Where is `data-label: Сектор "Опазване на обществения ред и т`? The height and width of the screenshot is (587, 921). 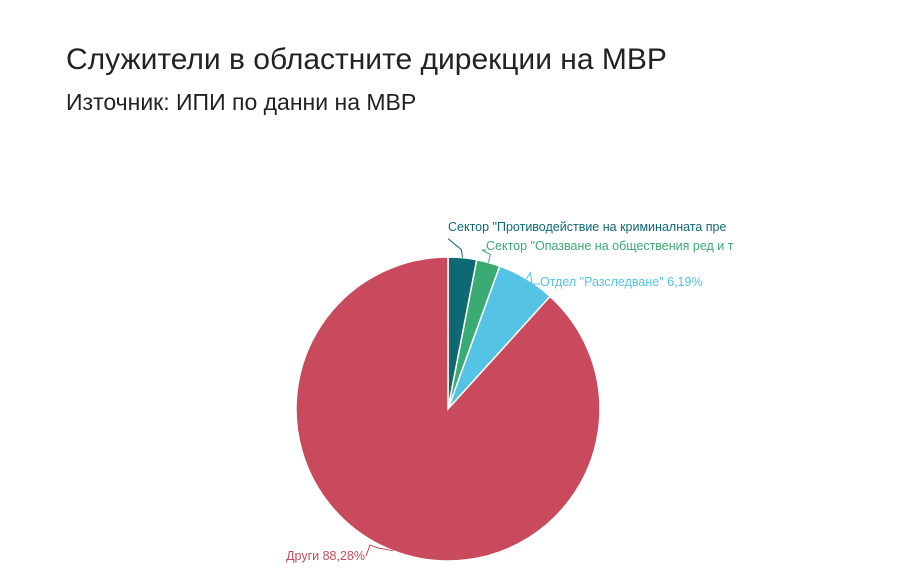
data-label: Сектор "Опазване на обществения ред и т is located at coordinates (610, 246).